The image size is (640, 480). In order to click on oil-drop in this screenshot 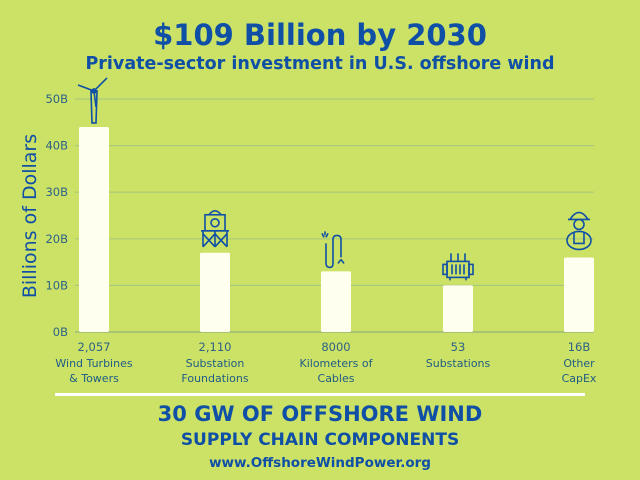, I will do `click(215, 222)`.